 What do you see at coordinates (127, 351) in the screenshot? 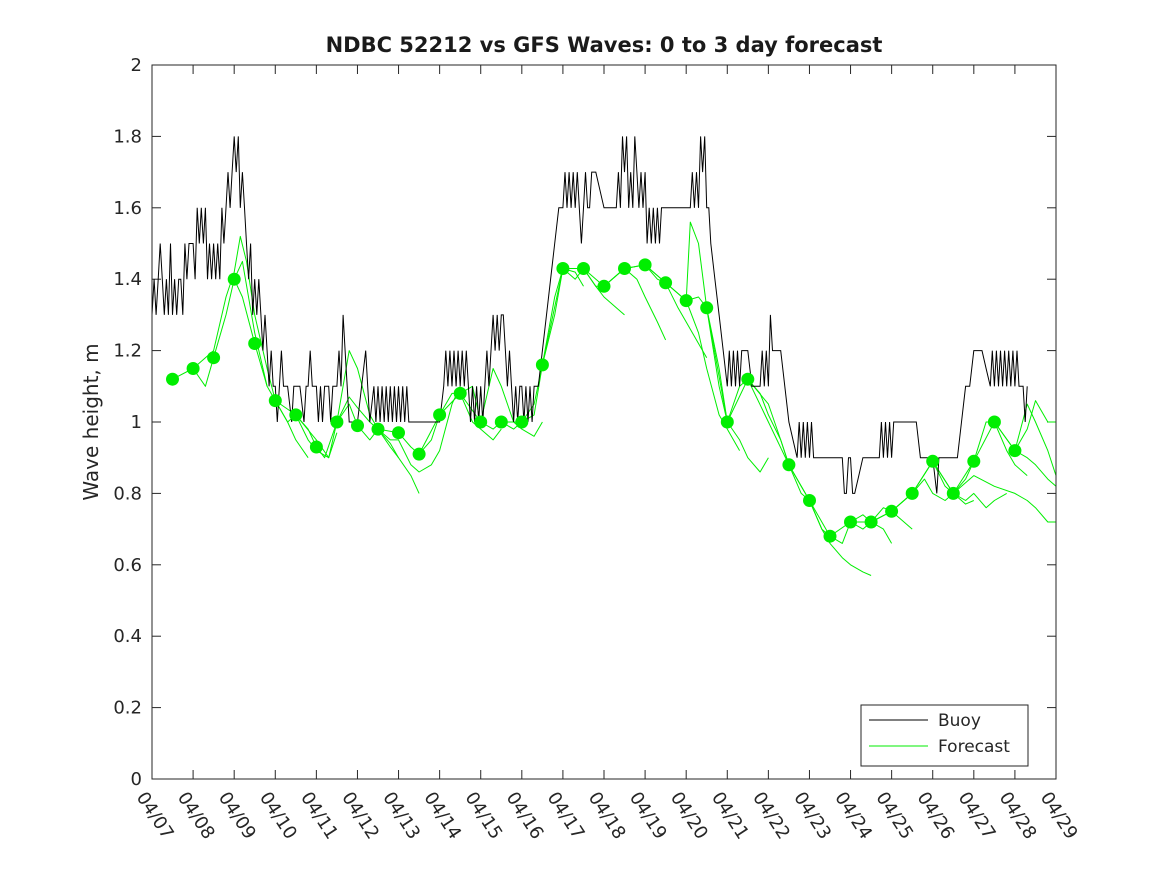
I see `y-tick-label: 1.2` at bounding box center [127, 351].